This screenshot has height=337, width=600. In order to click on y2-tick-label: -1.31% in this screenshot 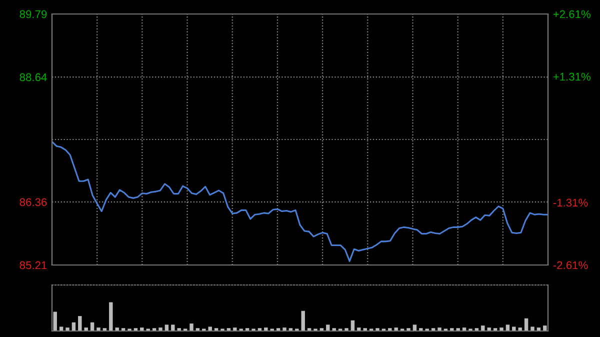, I will do `click(570, 202)`.